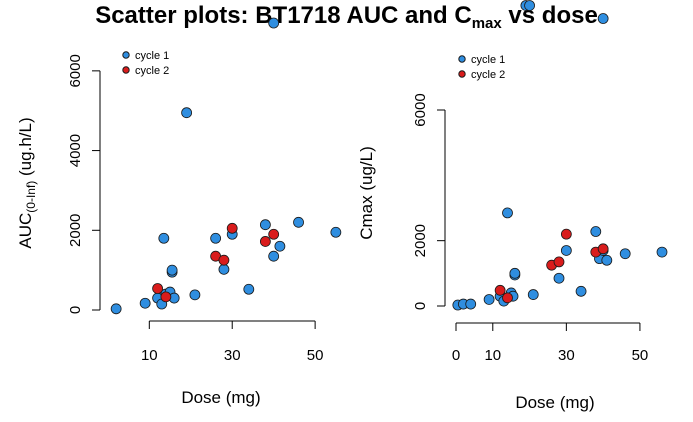  Describe the element at coordinates (145, 63) in the screenshot. I see `left-legend: cycle 1 cycle 2` at that location.